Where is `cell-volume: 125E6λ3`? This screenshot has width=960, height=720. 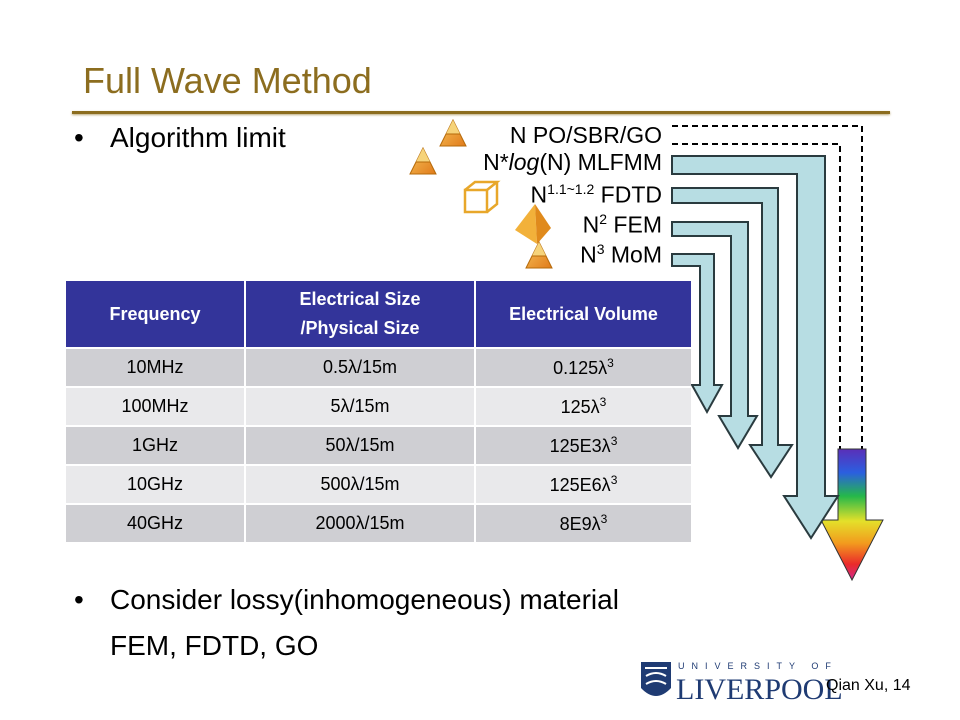 cell-volume: 125E6λ3 is located at coordinates (583, 484).